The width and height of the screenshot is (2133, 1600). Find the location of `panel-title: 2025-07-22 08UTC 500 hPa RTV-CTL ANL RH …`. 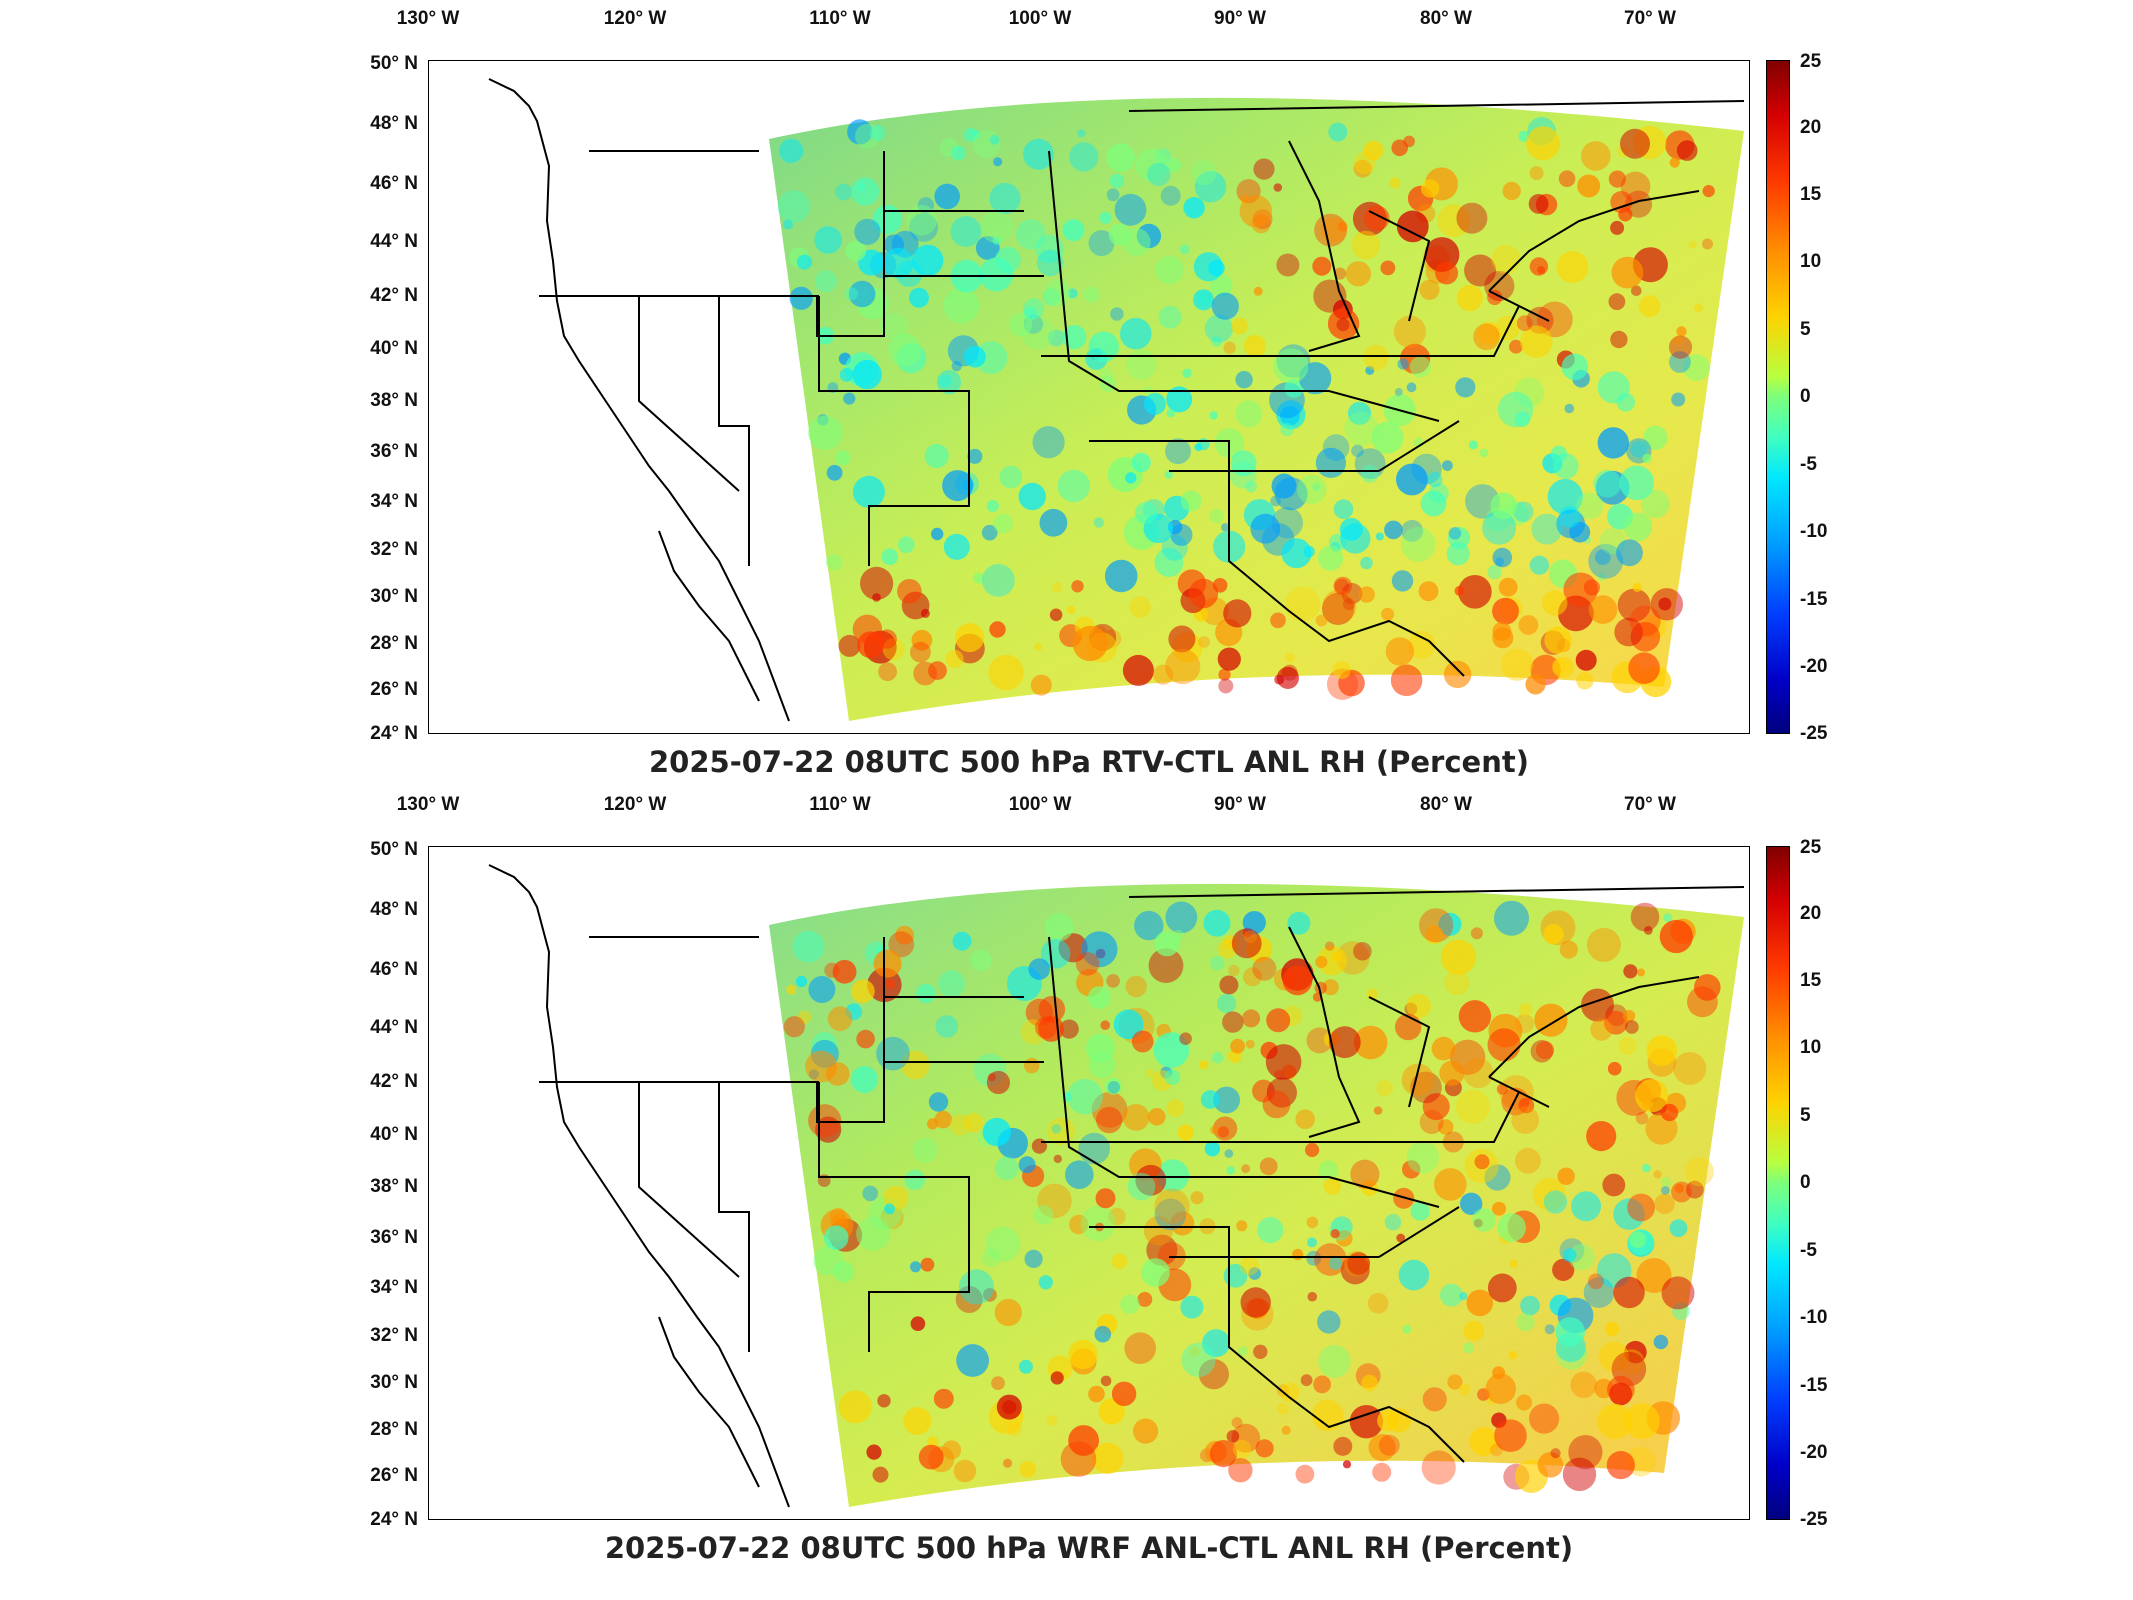

panel-title: 2025-07-22 08UTC 500 hPa RTV-CTL ANL RH … is located at coordinates (1089, 762).